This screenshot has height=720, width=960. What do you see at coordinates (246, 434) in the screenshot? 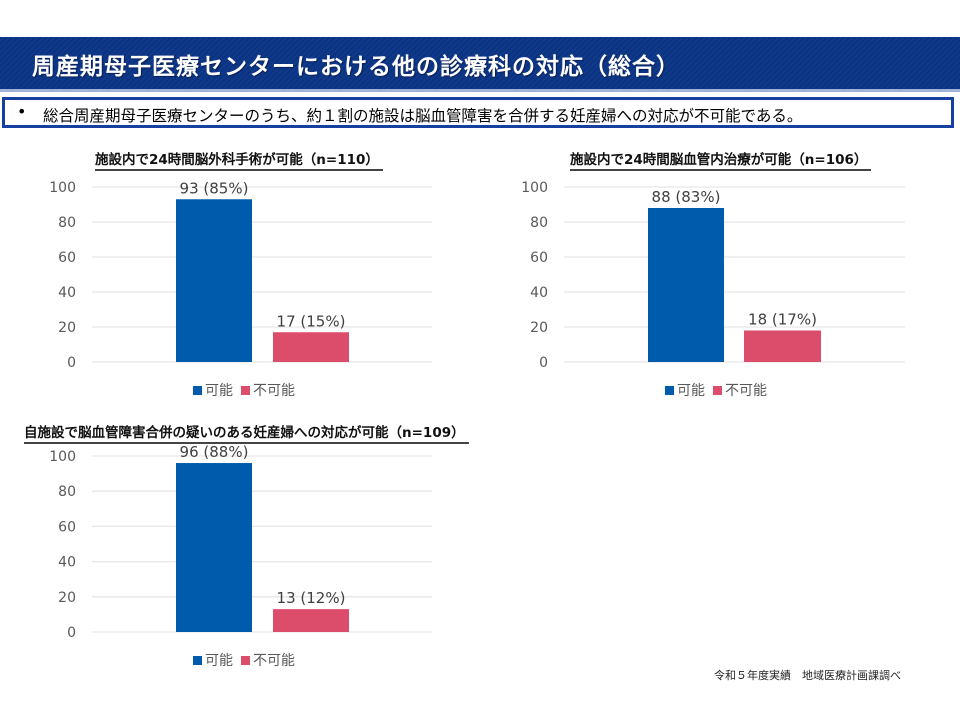
I see `chart-title: 自施設で脳血管障害合併の疑いのある妊産婦への対応が可能（n=109）` at bounding box center [246, 434].